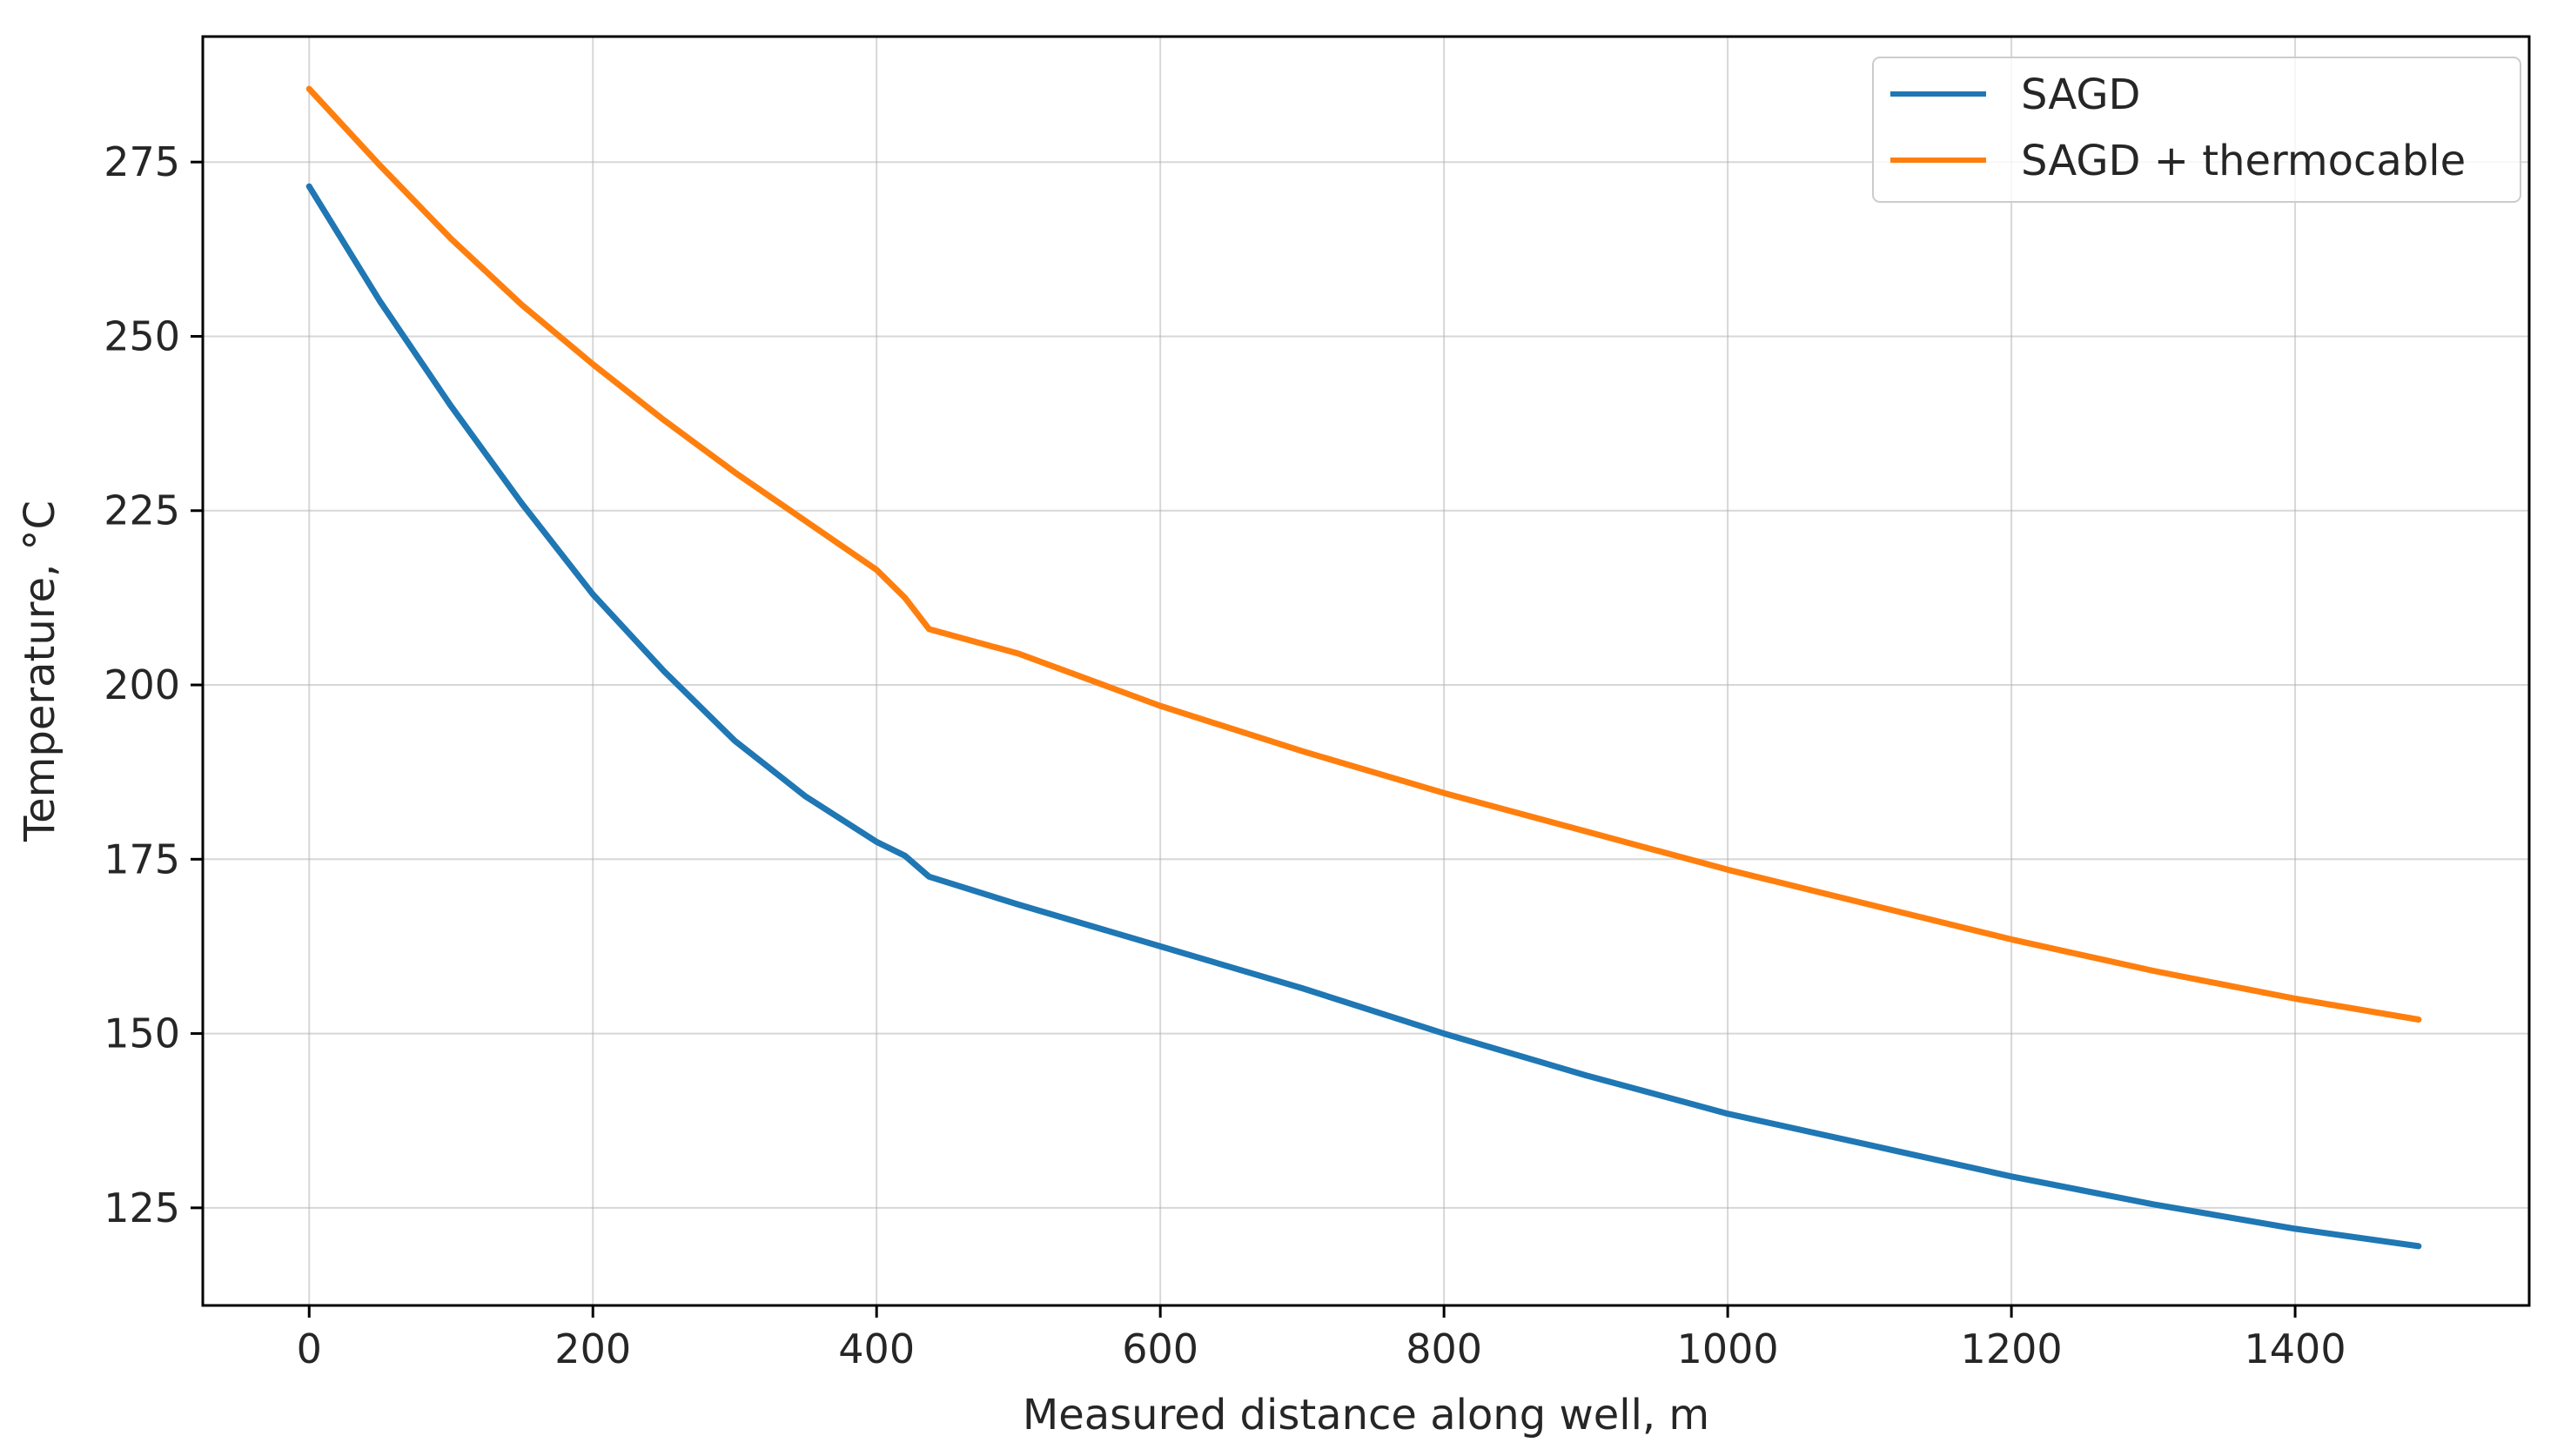 The image size is (2564, 1456). I want to click on y-tick-label: 275, so click(142, 161).